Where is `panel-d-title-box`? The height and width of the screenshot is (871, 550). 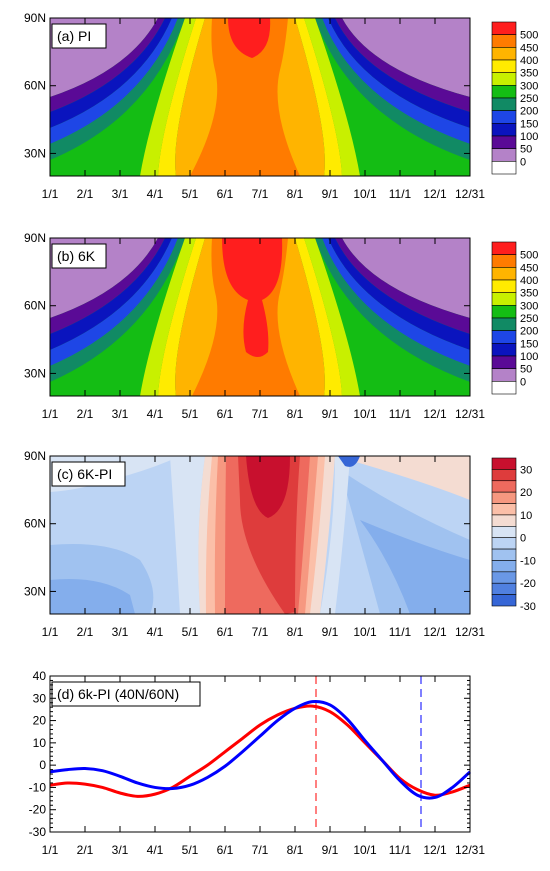
panel-d-title-box is located at coordinates (126, 694).